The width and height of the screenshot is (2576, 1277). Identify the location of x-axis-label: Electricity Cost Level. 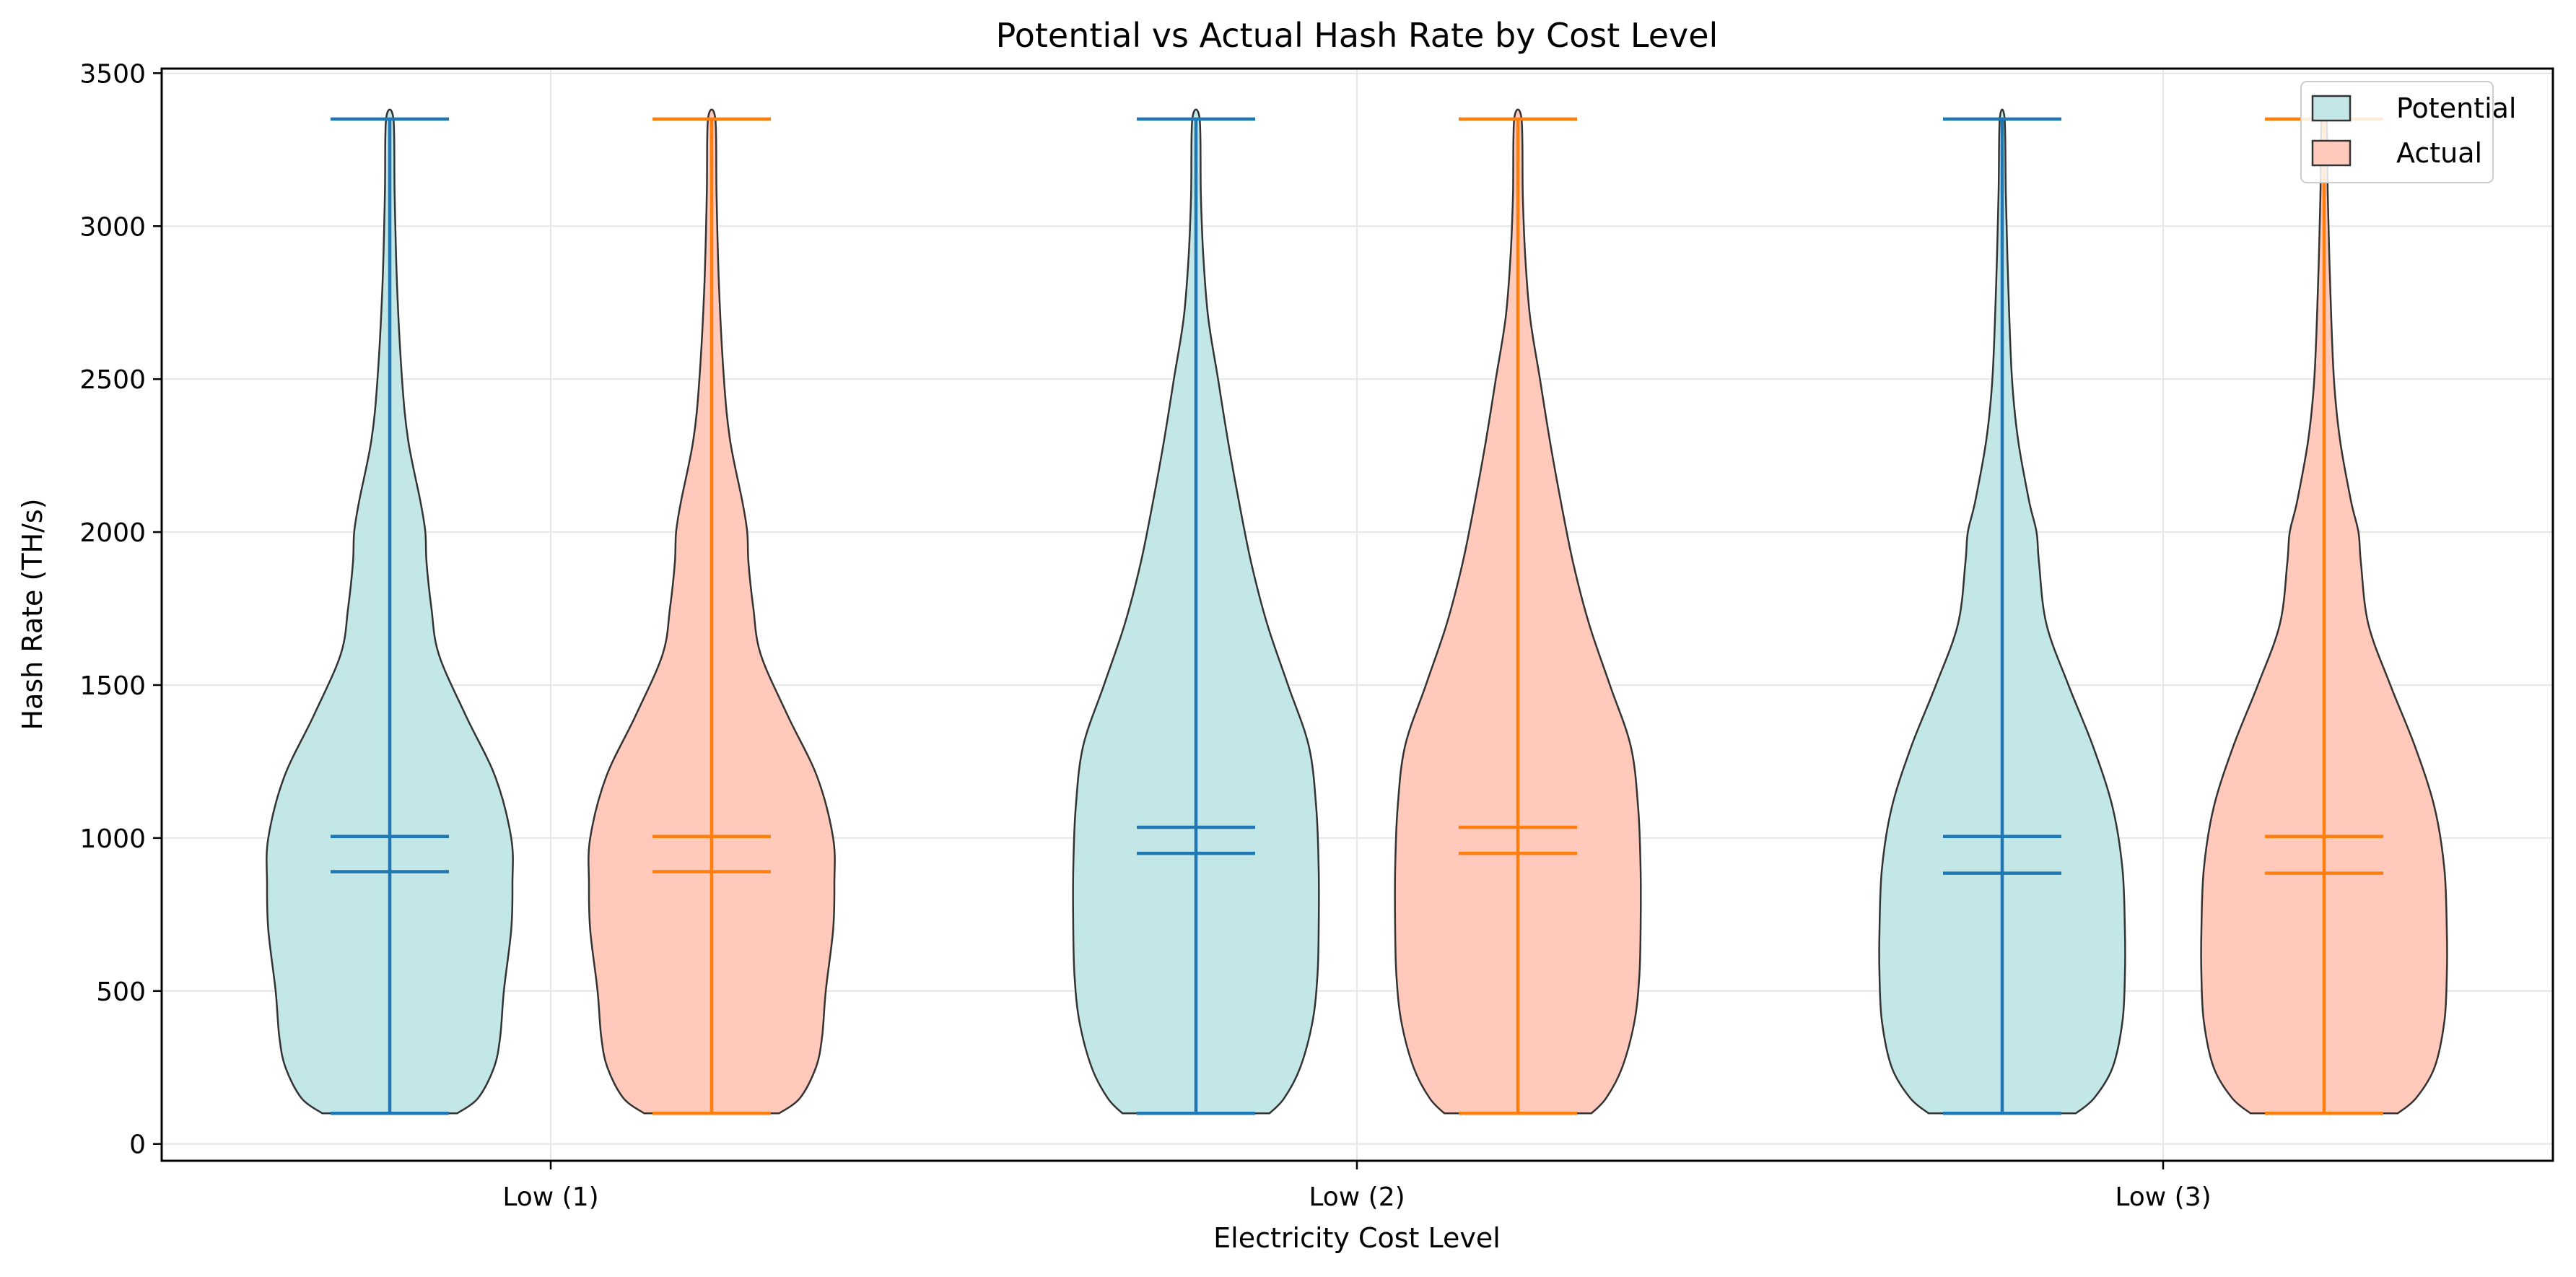
(1357, 1238).